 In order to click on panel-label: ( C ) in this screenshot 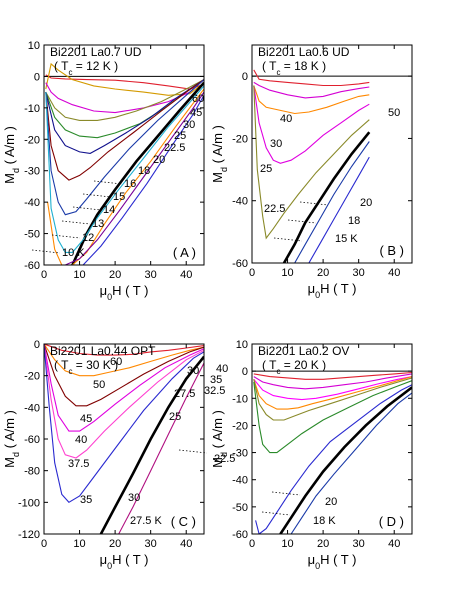, I will do `click(183, 521)`.